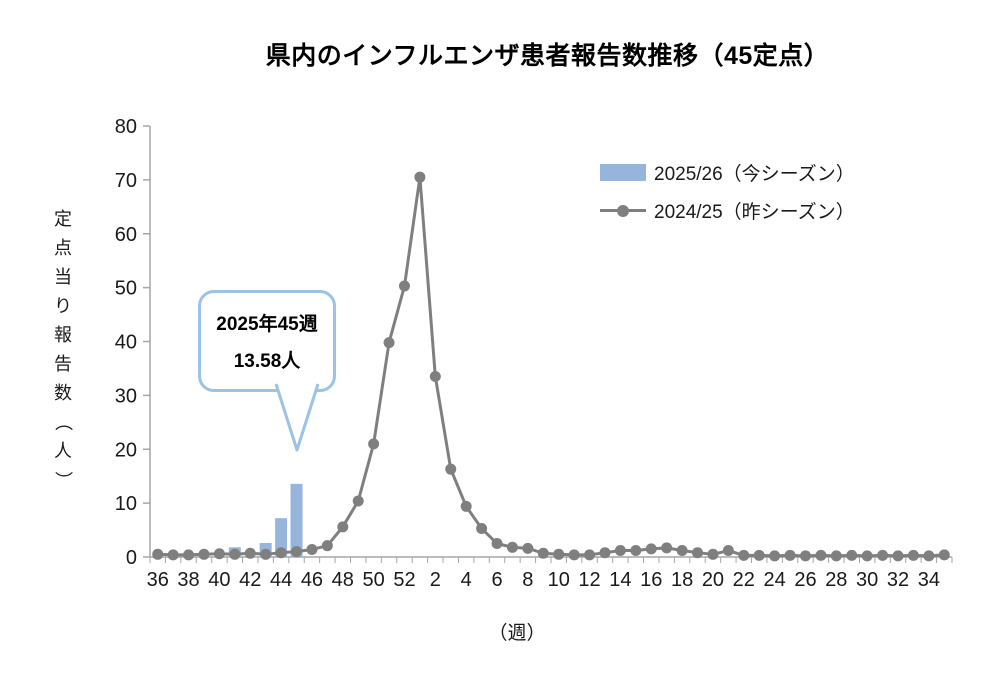  What do you see at coordinates (496, 580) in the screenshot?
I see `x-tick-label: 6` at bounding box center [496, 580].